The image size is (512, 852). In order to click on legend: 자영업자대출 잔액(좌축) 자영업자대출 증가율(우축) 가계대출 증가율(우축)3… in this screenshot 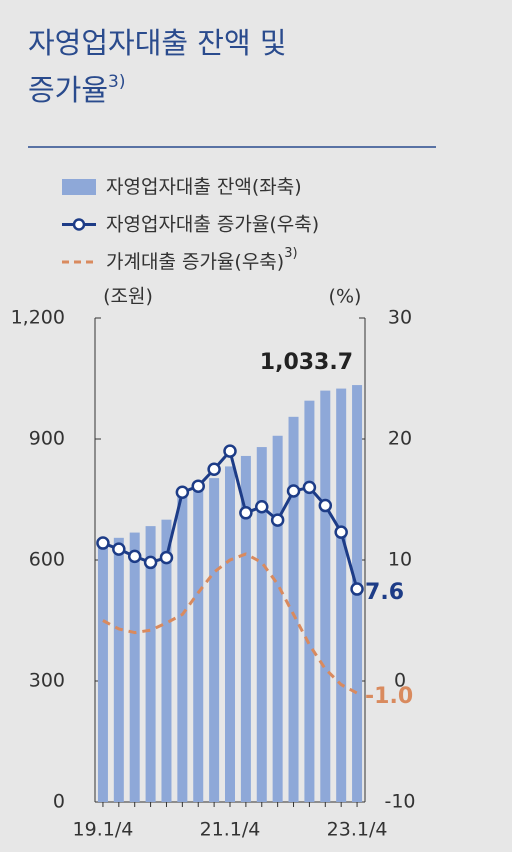, I will do `click(190, 224)`.